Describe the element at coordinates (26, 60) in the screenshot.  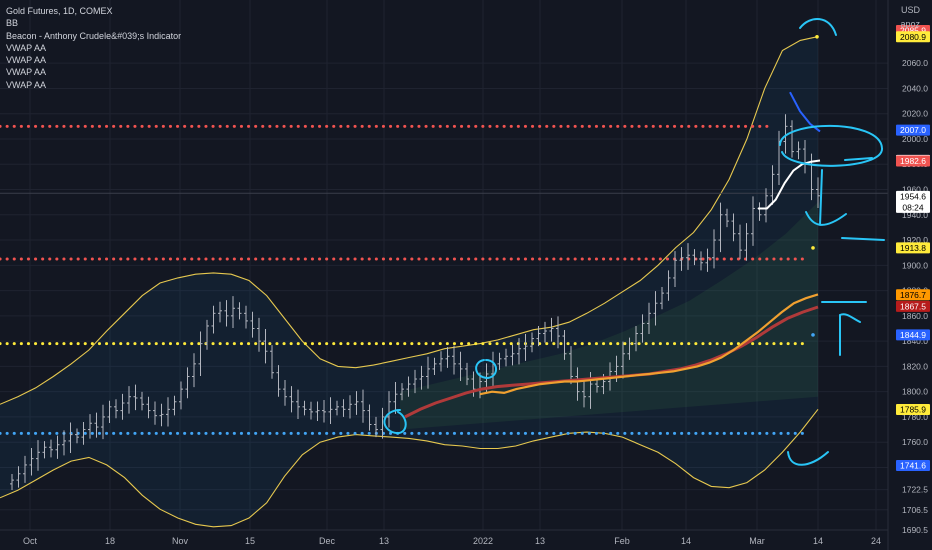
I see `legend-study-vwap-2: VWAP AA` at that location.